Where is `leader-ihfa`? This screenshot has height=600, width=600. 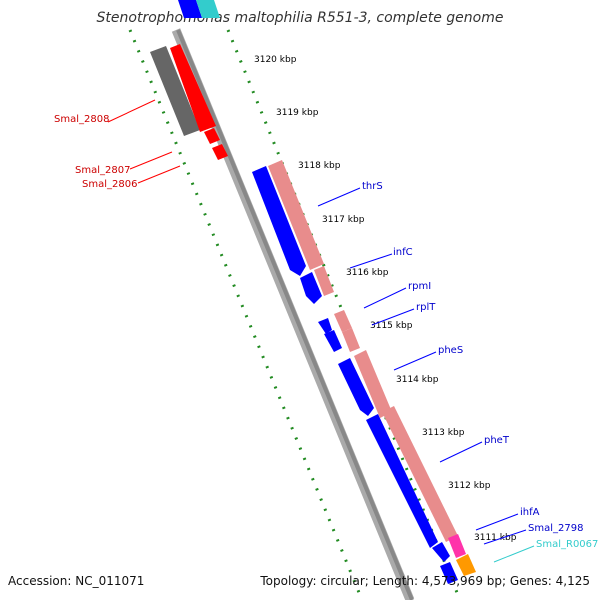 leader-ihfa is located at coordinates (497, 522).